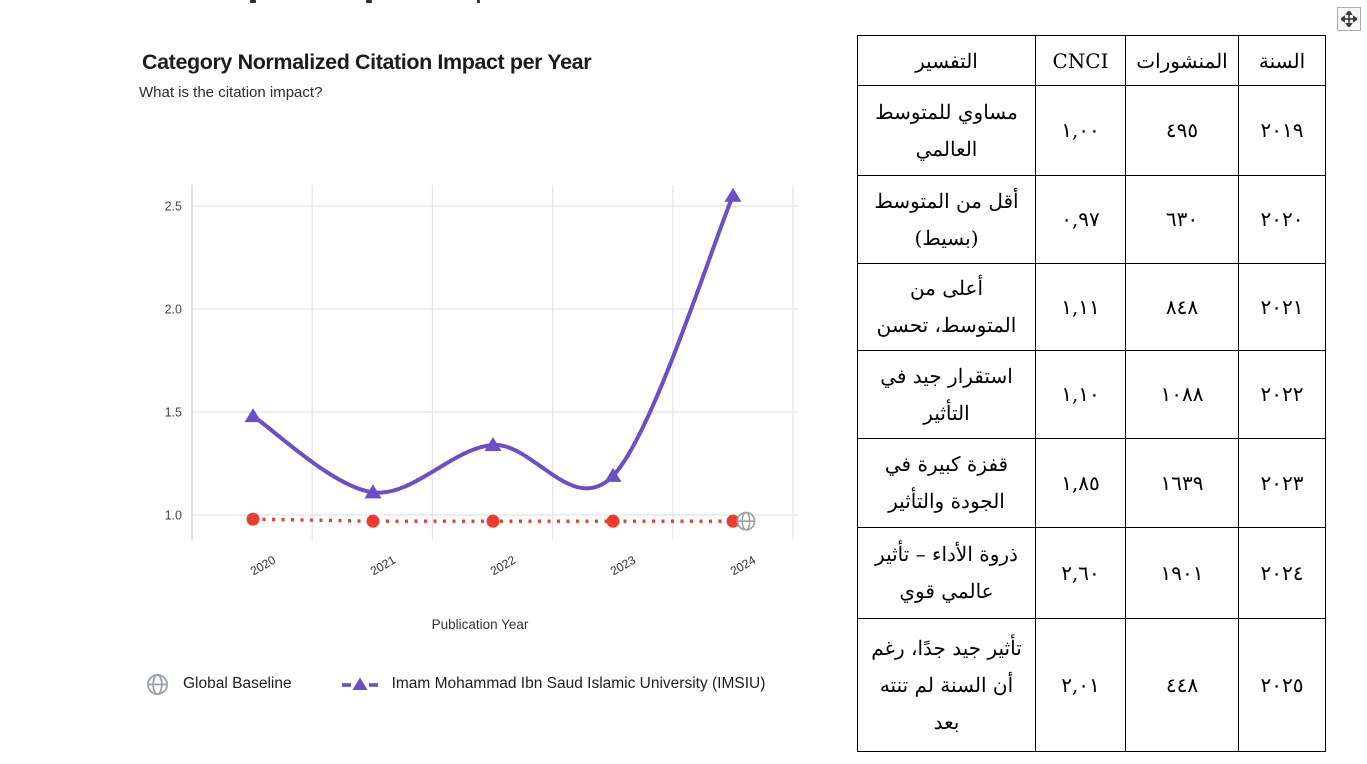 The image size is (1367, 764). I want to click on x-axis-title: Publication Year, so click(480, 624).